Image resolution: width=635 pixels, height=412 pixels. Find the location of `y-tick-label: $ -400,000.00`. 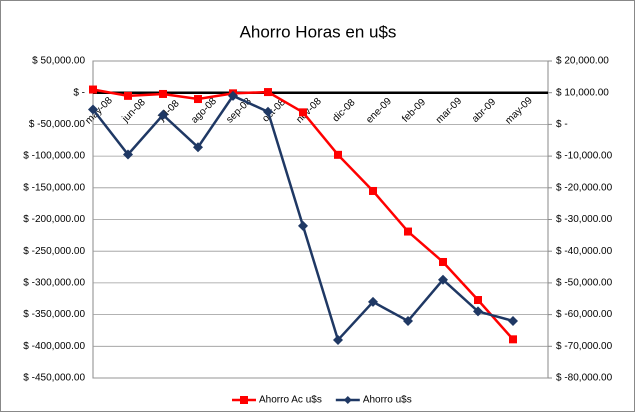

y-tick-label: $ -400,000.00 is located at coordinates (54, 346).